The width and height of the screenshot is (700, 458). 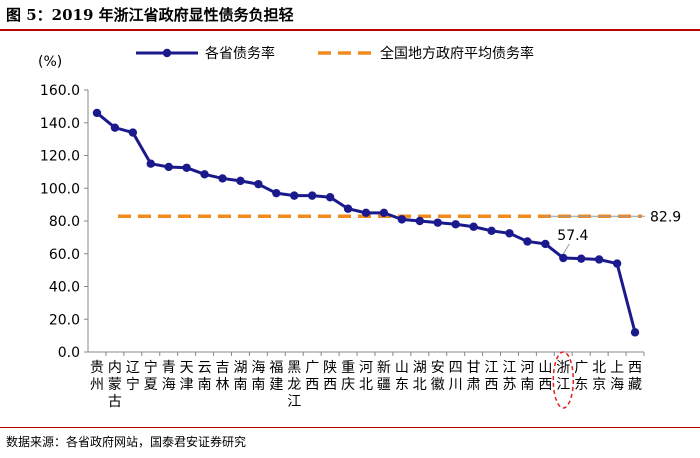 What do you see at coordinates (294, 385) in the screenshot?
I see `x-category-label: 黑龙江` at bounding box center [294, 385].